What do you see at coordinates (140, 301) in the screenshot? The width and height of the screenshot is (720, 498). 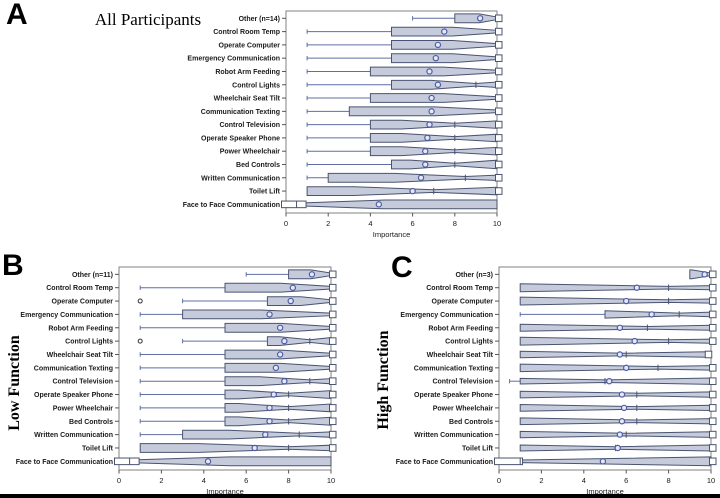 I see `outlier-marker` at bounding box center [140, 301].